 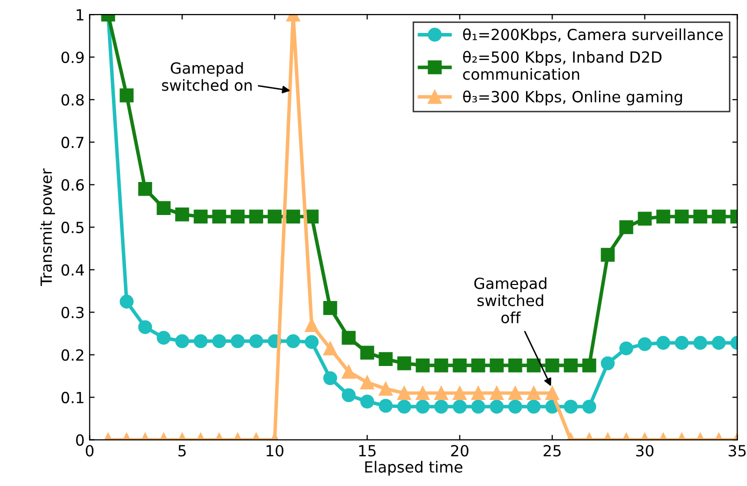 I want to click on legend-label: θ₂=500 Kbps, Inband D2D communication, so click(x=562, y=65).